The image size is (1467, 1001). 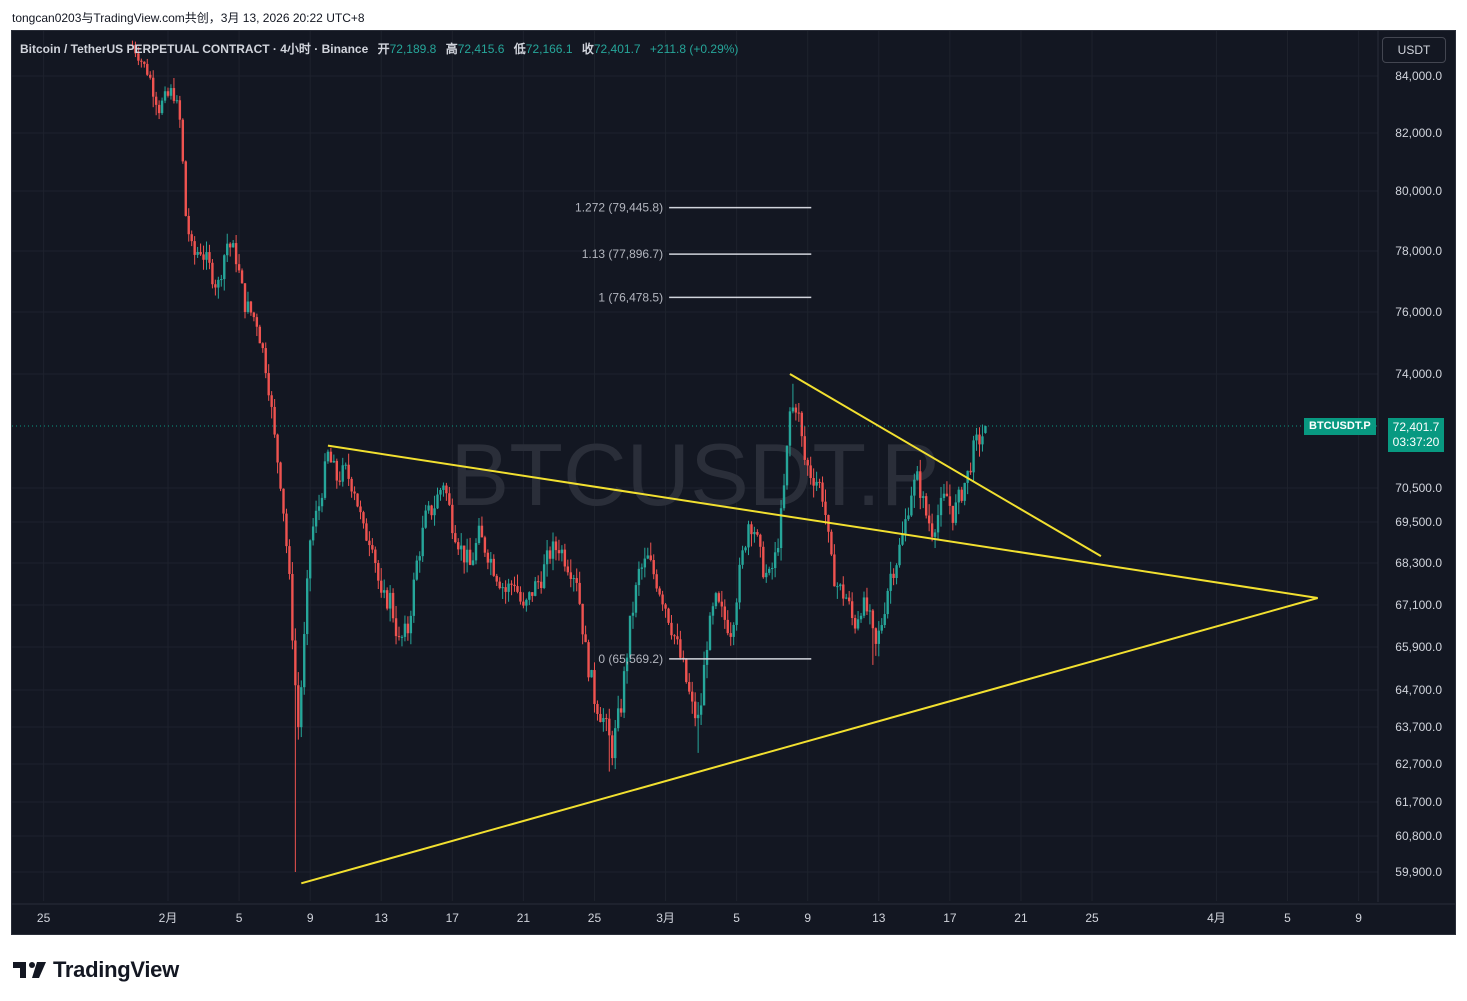 I want to click on symbol-watermark: BTCUSDT.P, so click(x=695, y=474).